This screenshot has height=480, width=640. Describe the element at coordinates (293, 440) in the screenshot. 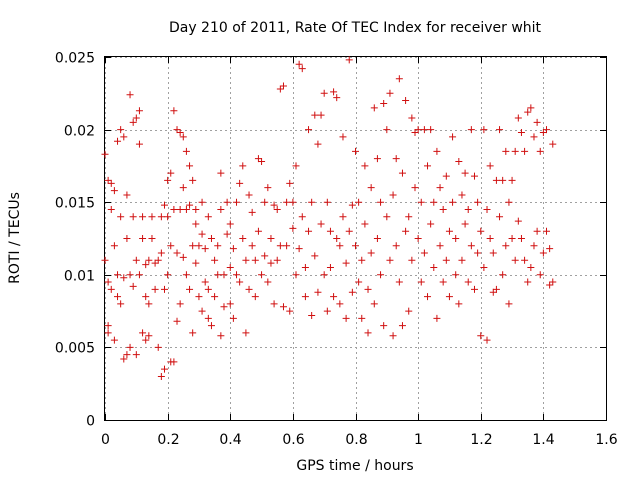

I see `x-tick-label: 0.6` at that location.